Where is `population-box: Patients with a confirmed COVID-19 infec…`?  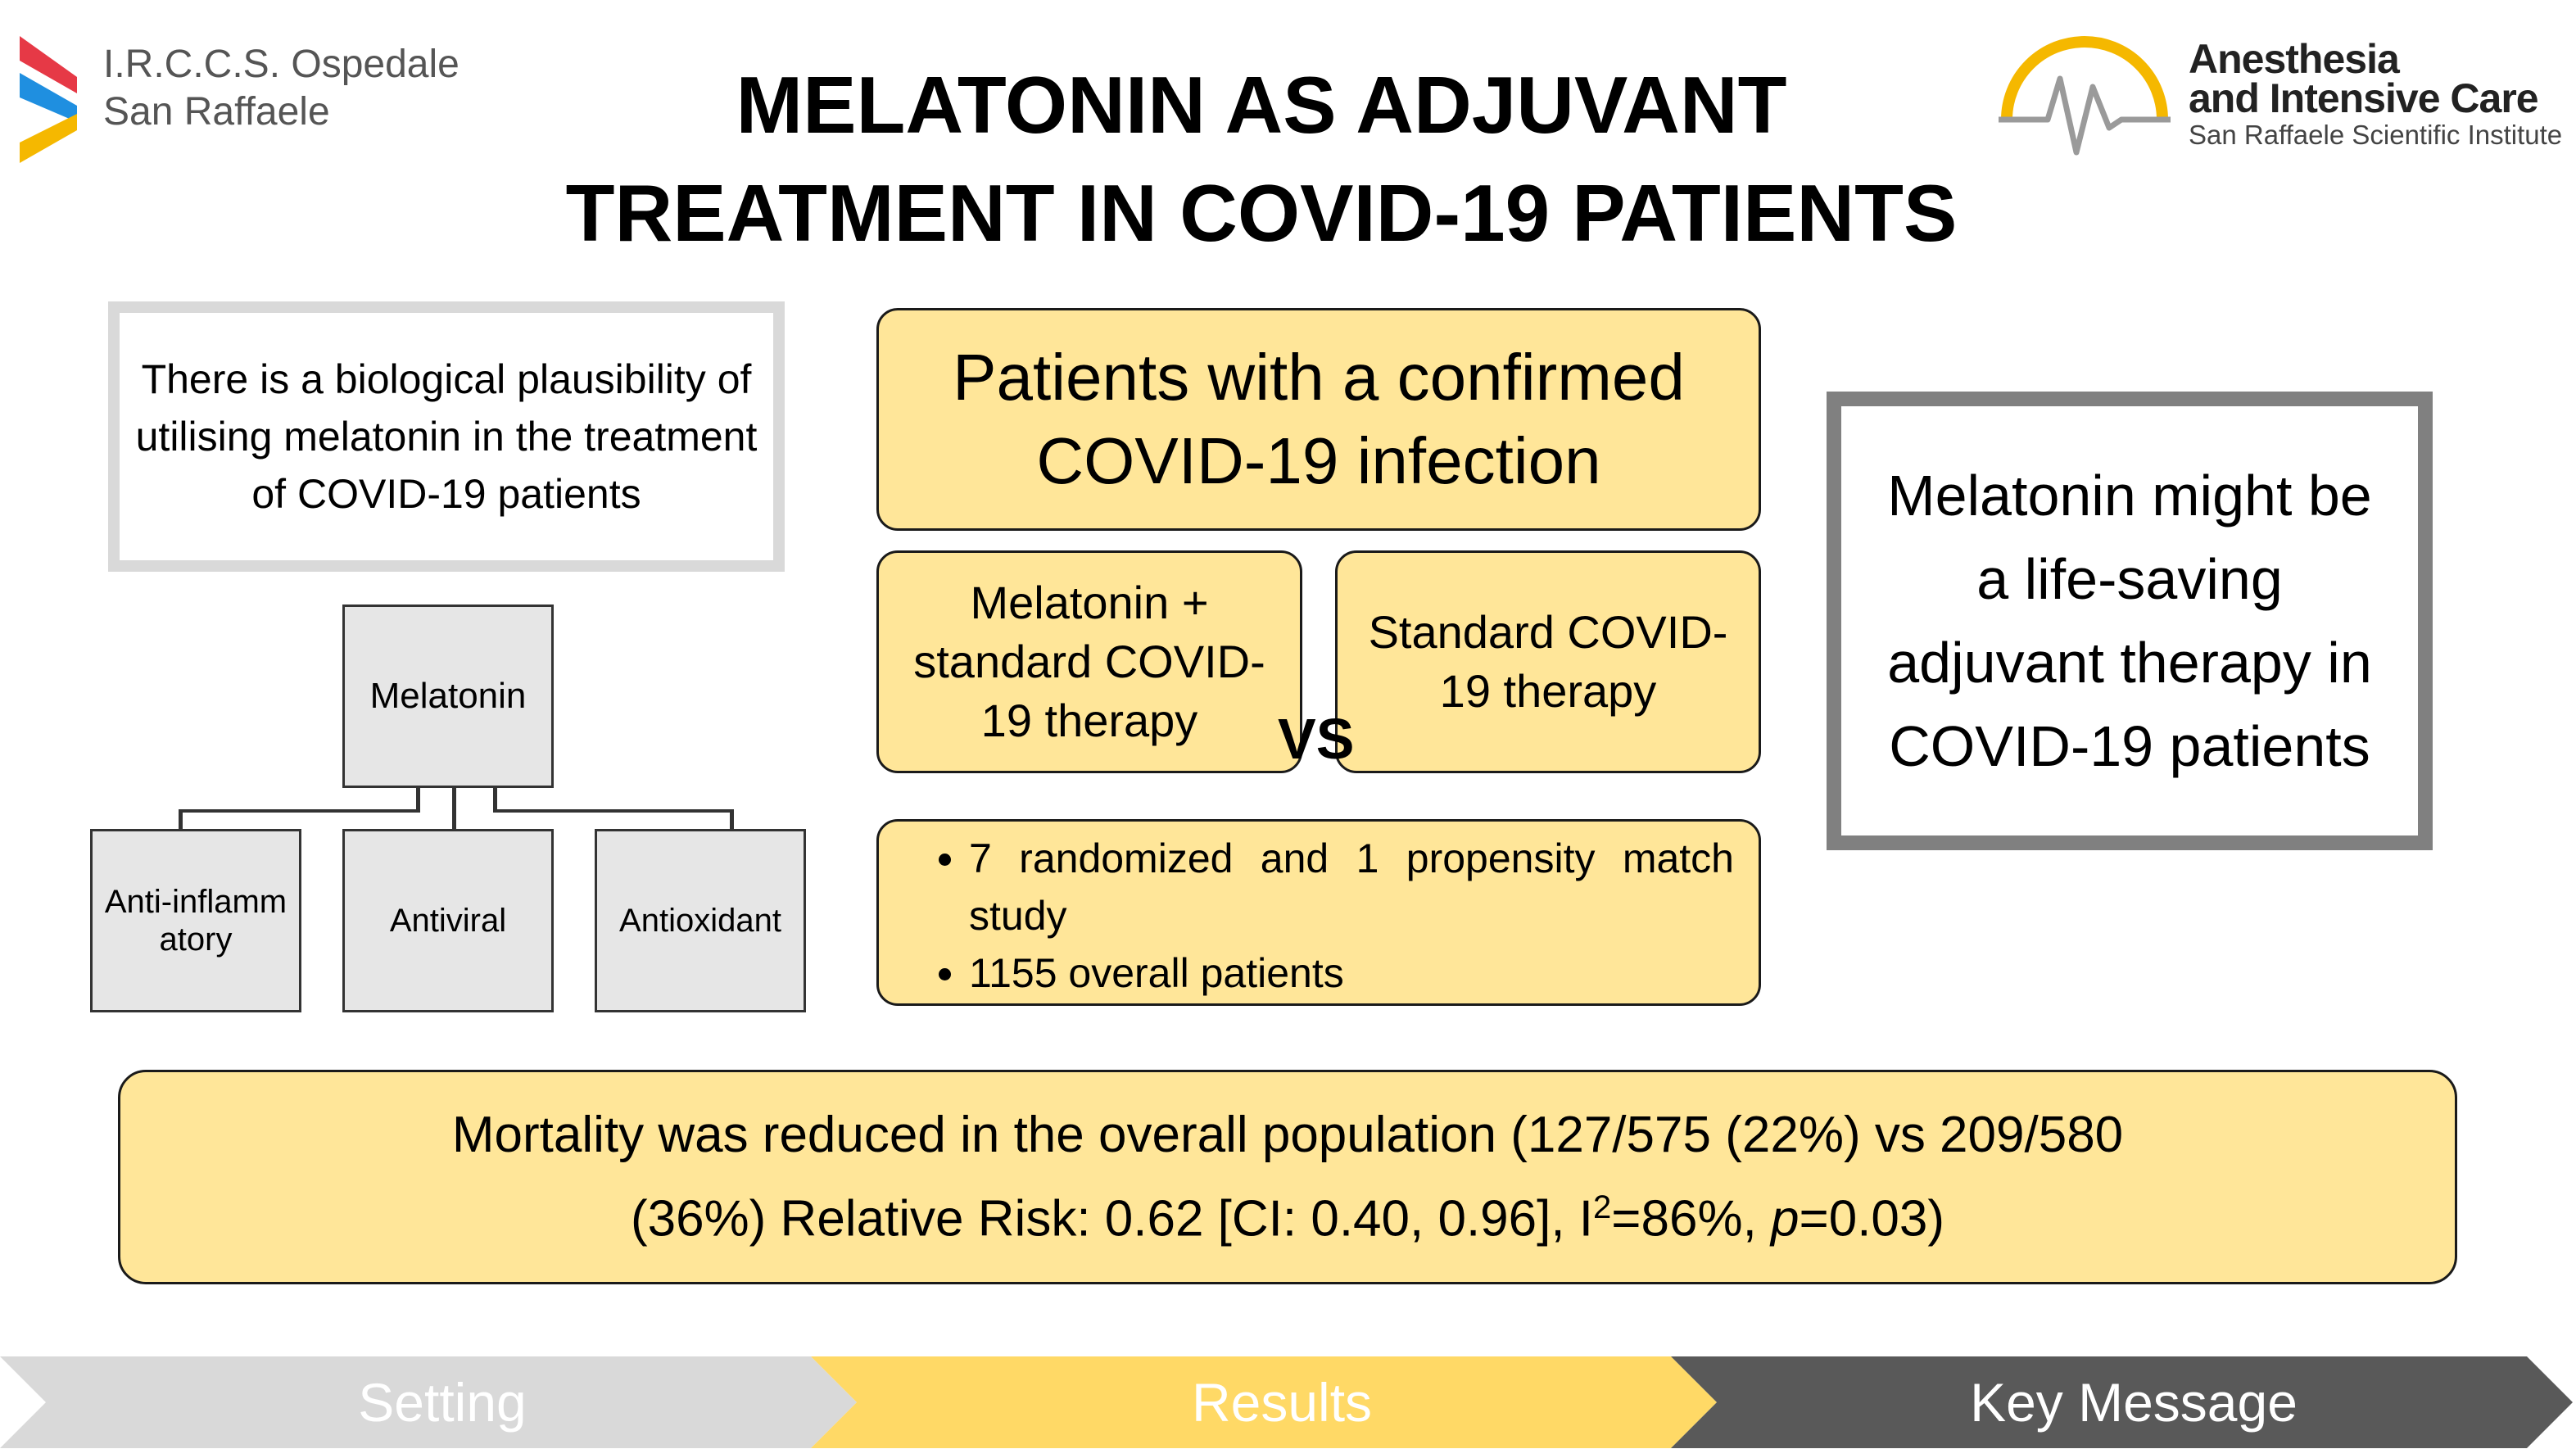 population-box: Patients with a confirmed COVID-19 infec… is located at coordinates (1318, 419).